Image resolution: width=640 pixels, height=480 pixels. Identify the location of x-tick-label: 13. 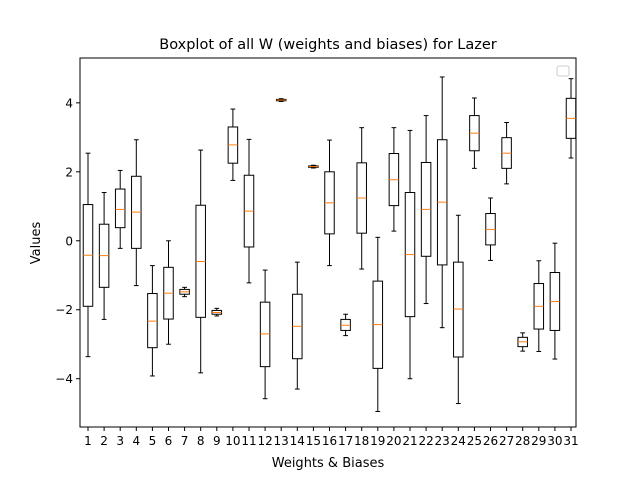
(281, 441).